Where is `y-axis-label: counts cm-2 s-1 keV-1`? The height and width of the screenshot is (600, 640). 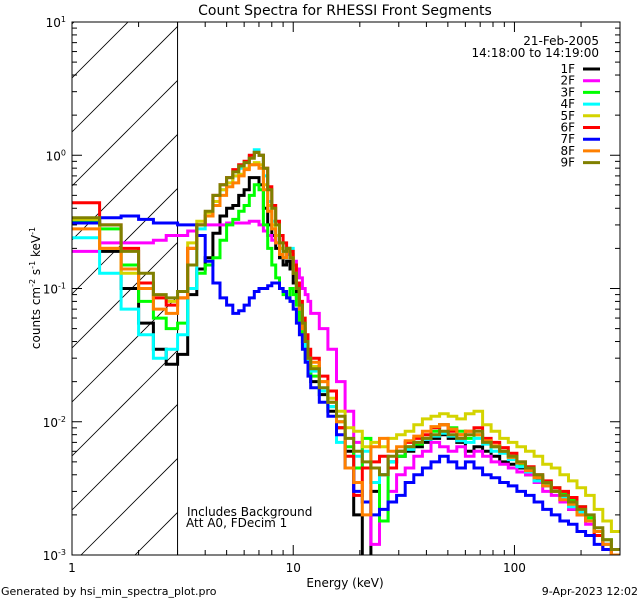
y-axis-label: counts cm-2 s-1 keV-1 is located at coordinates (35, 288).